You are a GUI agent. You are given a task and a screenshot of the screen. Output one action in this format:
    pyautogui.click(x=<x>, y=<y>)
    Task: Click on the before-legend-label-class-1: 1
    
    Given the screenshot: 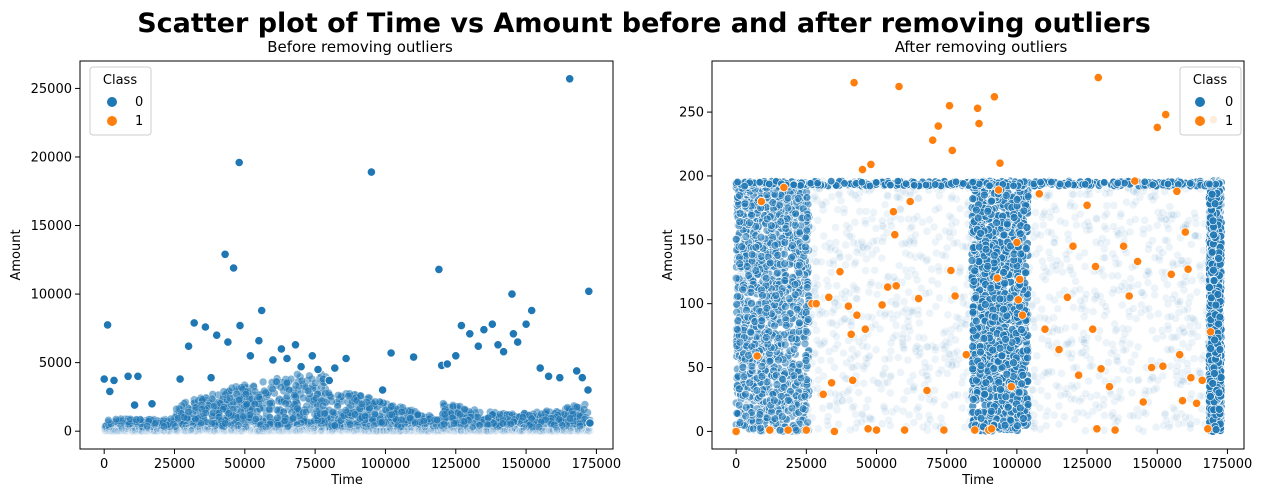 What is the action you would take?
    pyautogui.click(x=139, y=121)
    